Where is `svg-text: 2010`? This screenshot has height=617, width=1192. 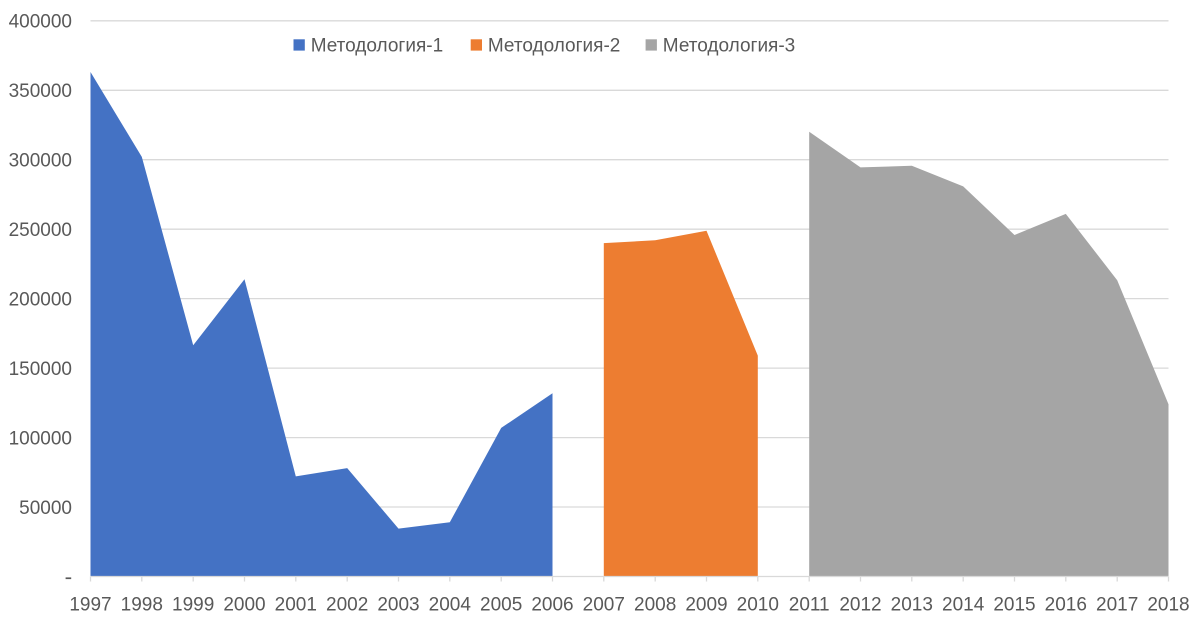 svg-text: 2010 is located at coordinates (758, 605).